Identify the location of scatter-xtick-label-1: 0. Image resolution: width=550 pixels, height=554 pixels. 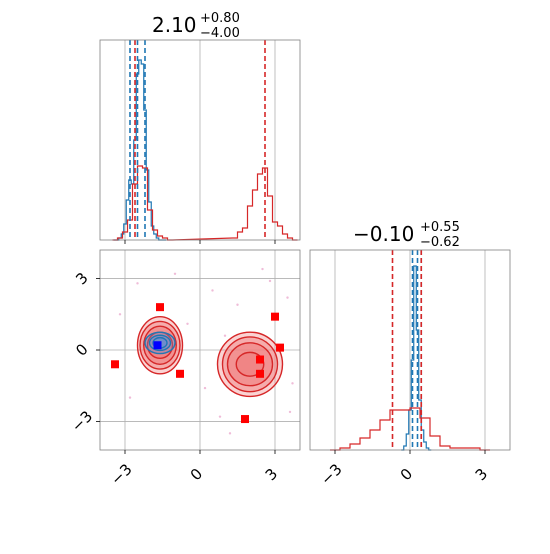
(196, 474).